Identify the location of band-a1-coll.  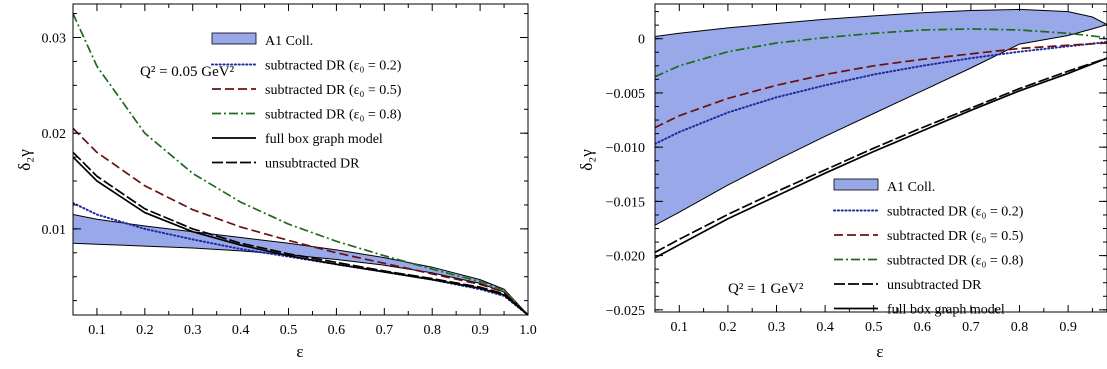
(300, 264).